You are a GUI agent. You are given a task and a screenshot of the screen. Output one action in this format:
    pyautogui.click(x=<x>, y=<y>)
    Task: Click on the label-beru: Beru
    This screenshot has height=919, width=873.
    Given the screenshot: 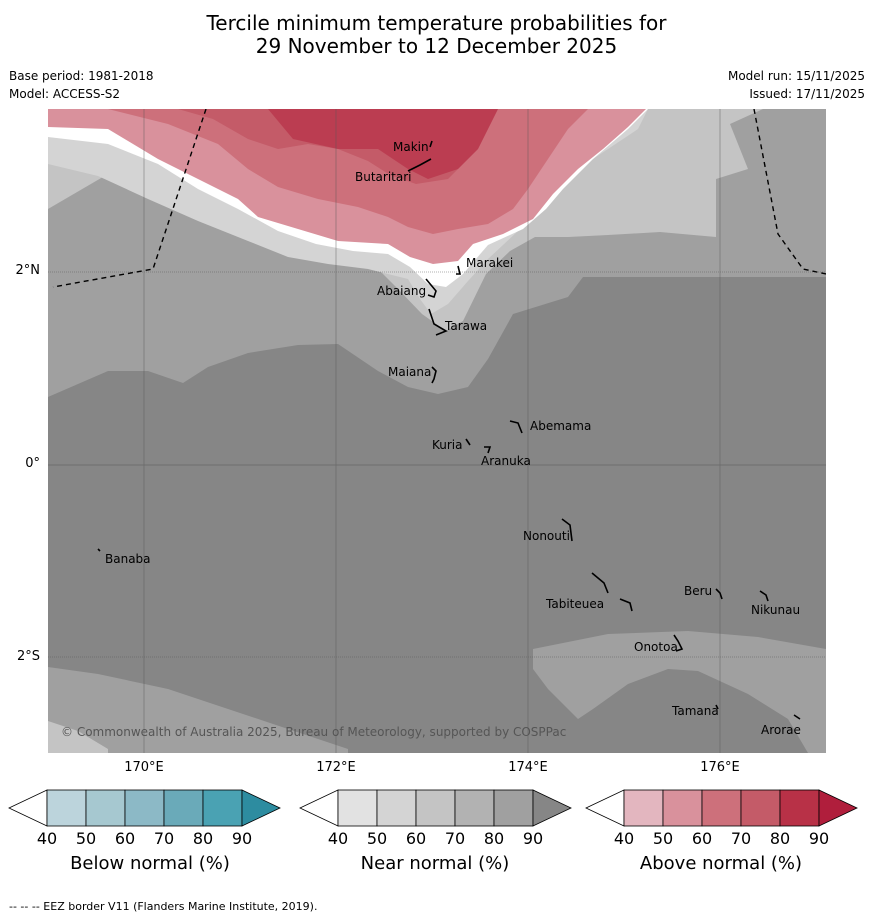 What is the action you would take?
    pyautogui.click(x=698, y=591)
    